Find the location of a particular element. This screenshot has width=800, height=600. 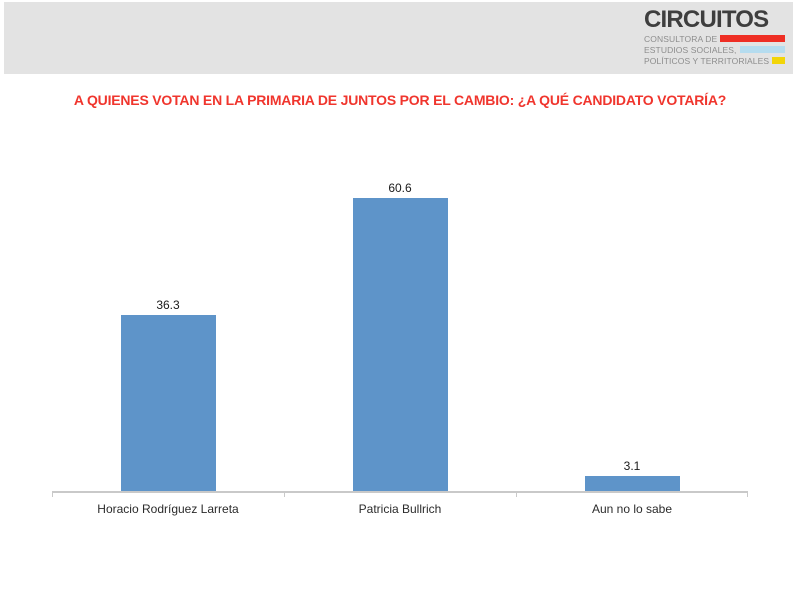

logo-line-text: ESTUDIOS SOCIALES, is located at coordinates (690, 49).